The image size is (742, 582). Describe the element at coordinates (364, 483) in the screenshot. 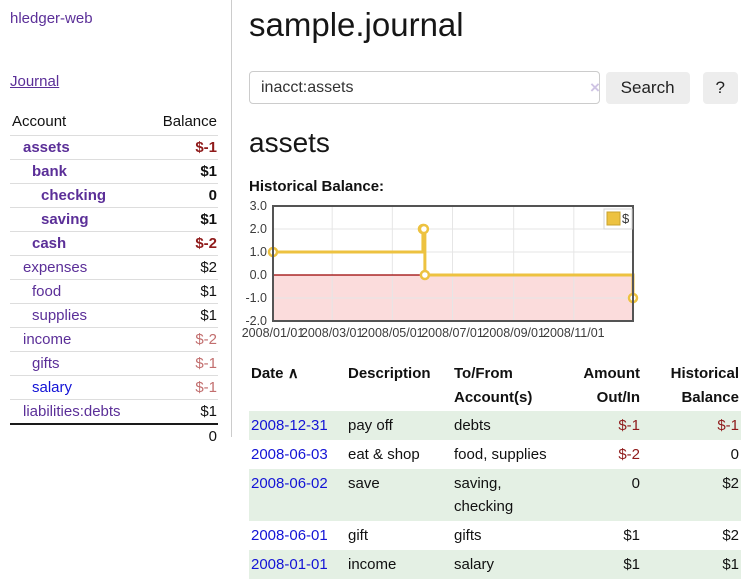

I see `register-description: save` at that location.